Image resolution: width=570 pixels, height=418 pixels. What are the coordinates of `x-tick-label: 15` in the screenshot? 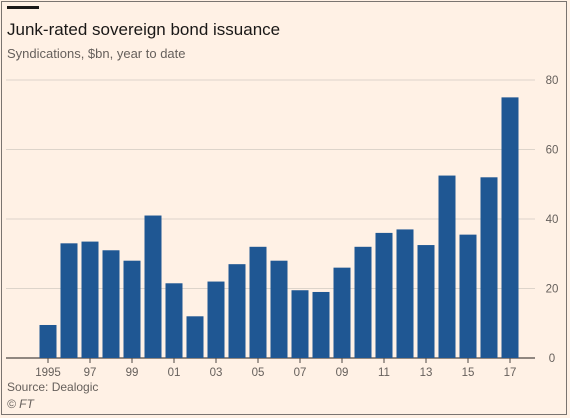 It's located at (468, 373).